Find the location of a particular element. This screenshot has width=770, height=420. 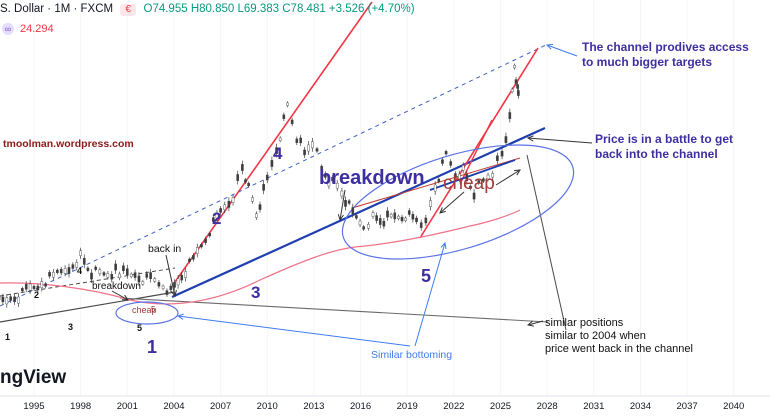

x-tick-label: 2007 is located at coordinates (220, 406).